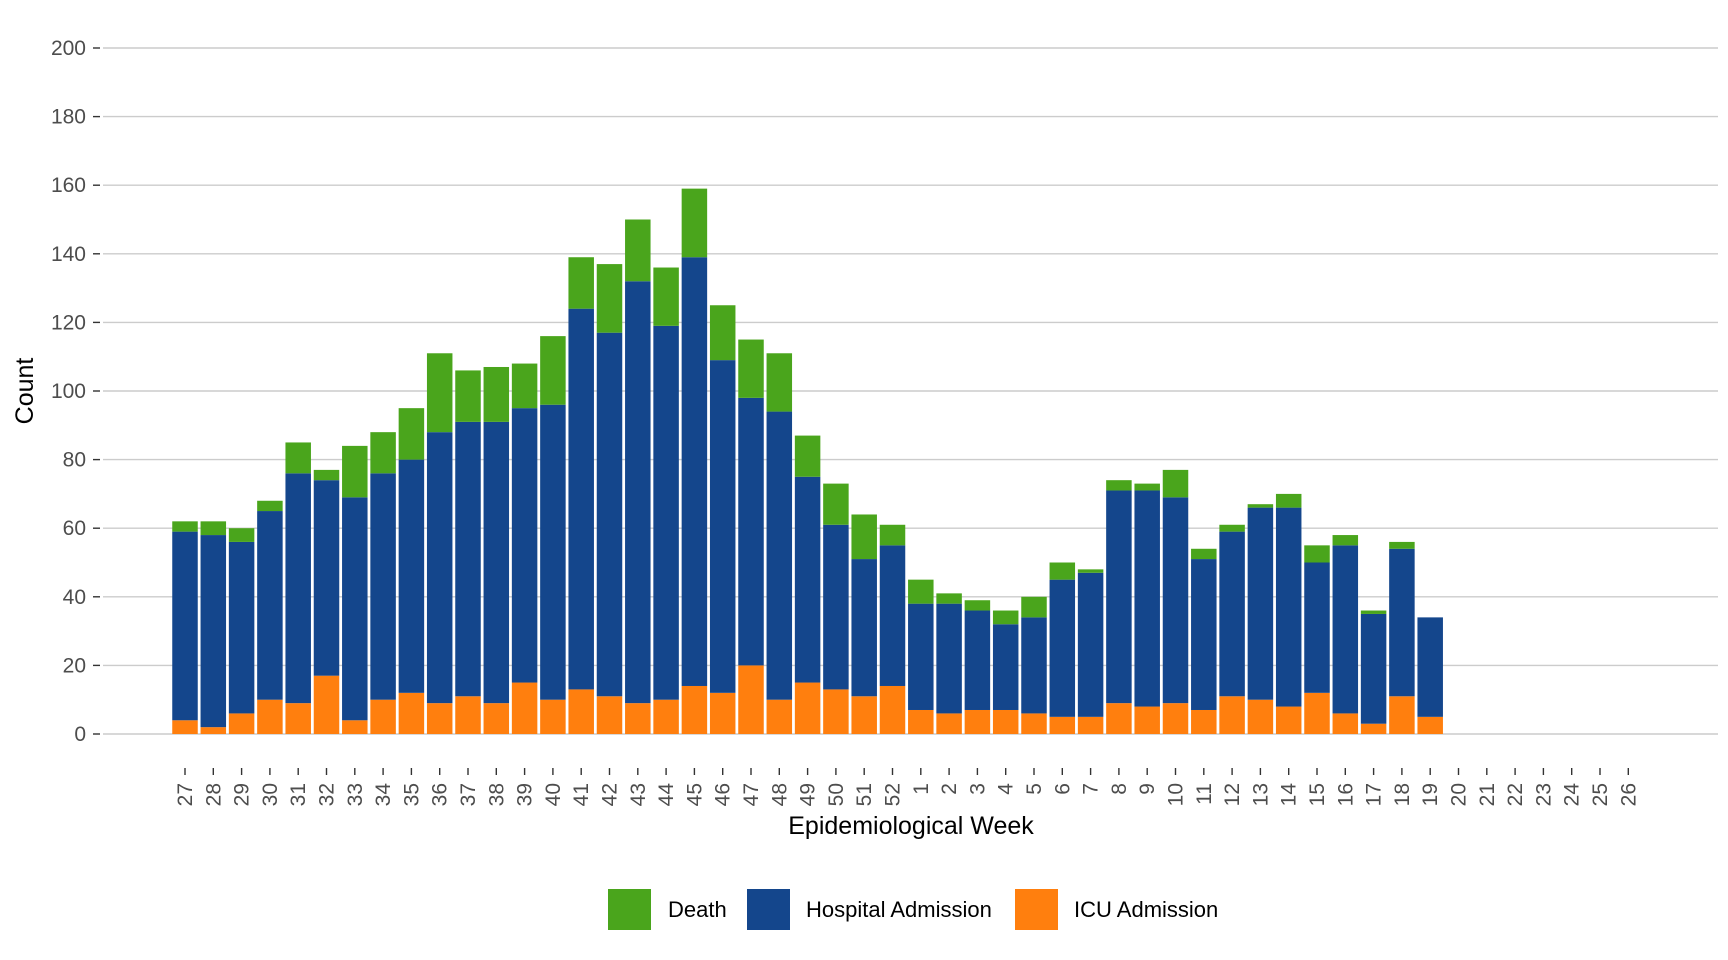 The width and height of the screenshot is (1728, 960). Describe the element at coordinates (1289, 795) in the screenshot. I see `x-tick-label: 14` at that location.